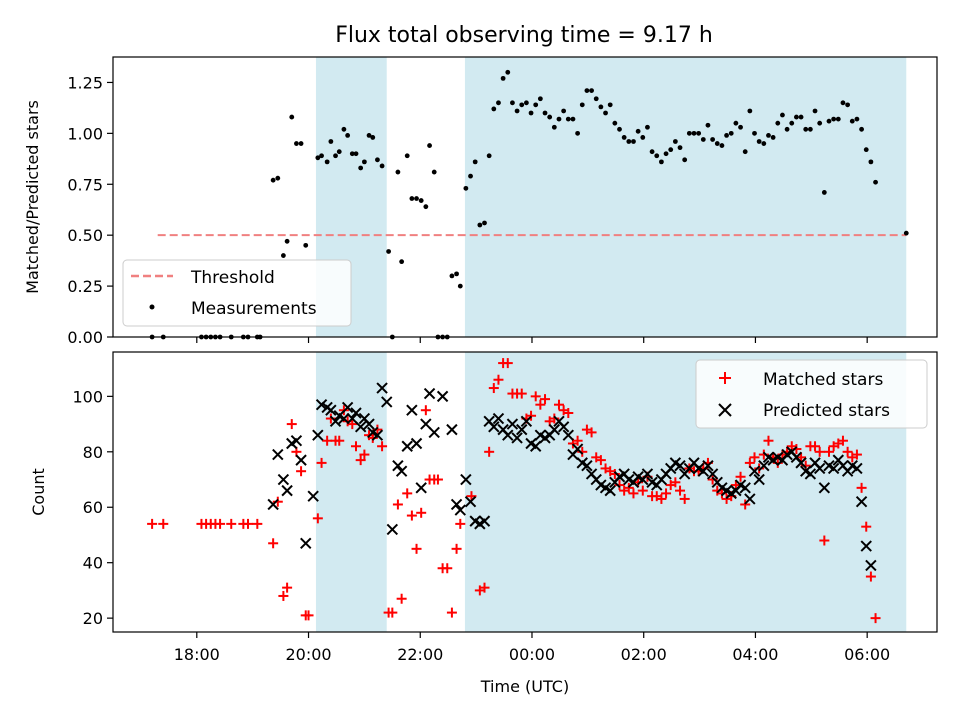 The width and height of the screenshot is (960, 720). What do you see at coordinates (90, 210) in the screenshot?
I see `top-y-axis: 0.00 0.25 0.50 0.75 1.00 1.25` at bounding box center [90, 210].